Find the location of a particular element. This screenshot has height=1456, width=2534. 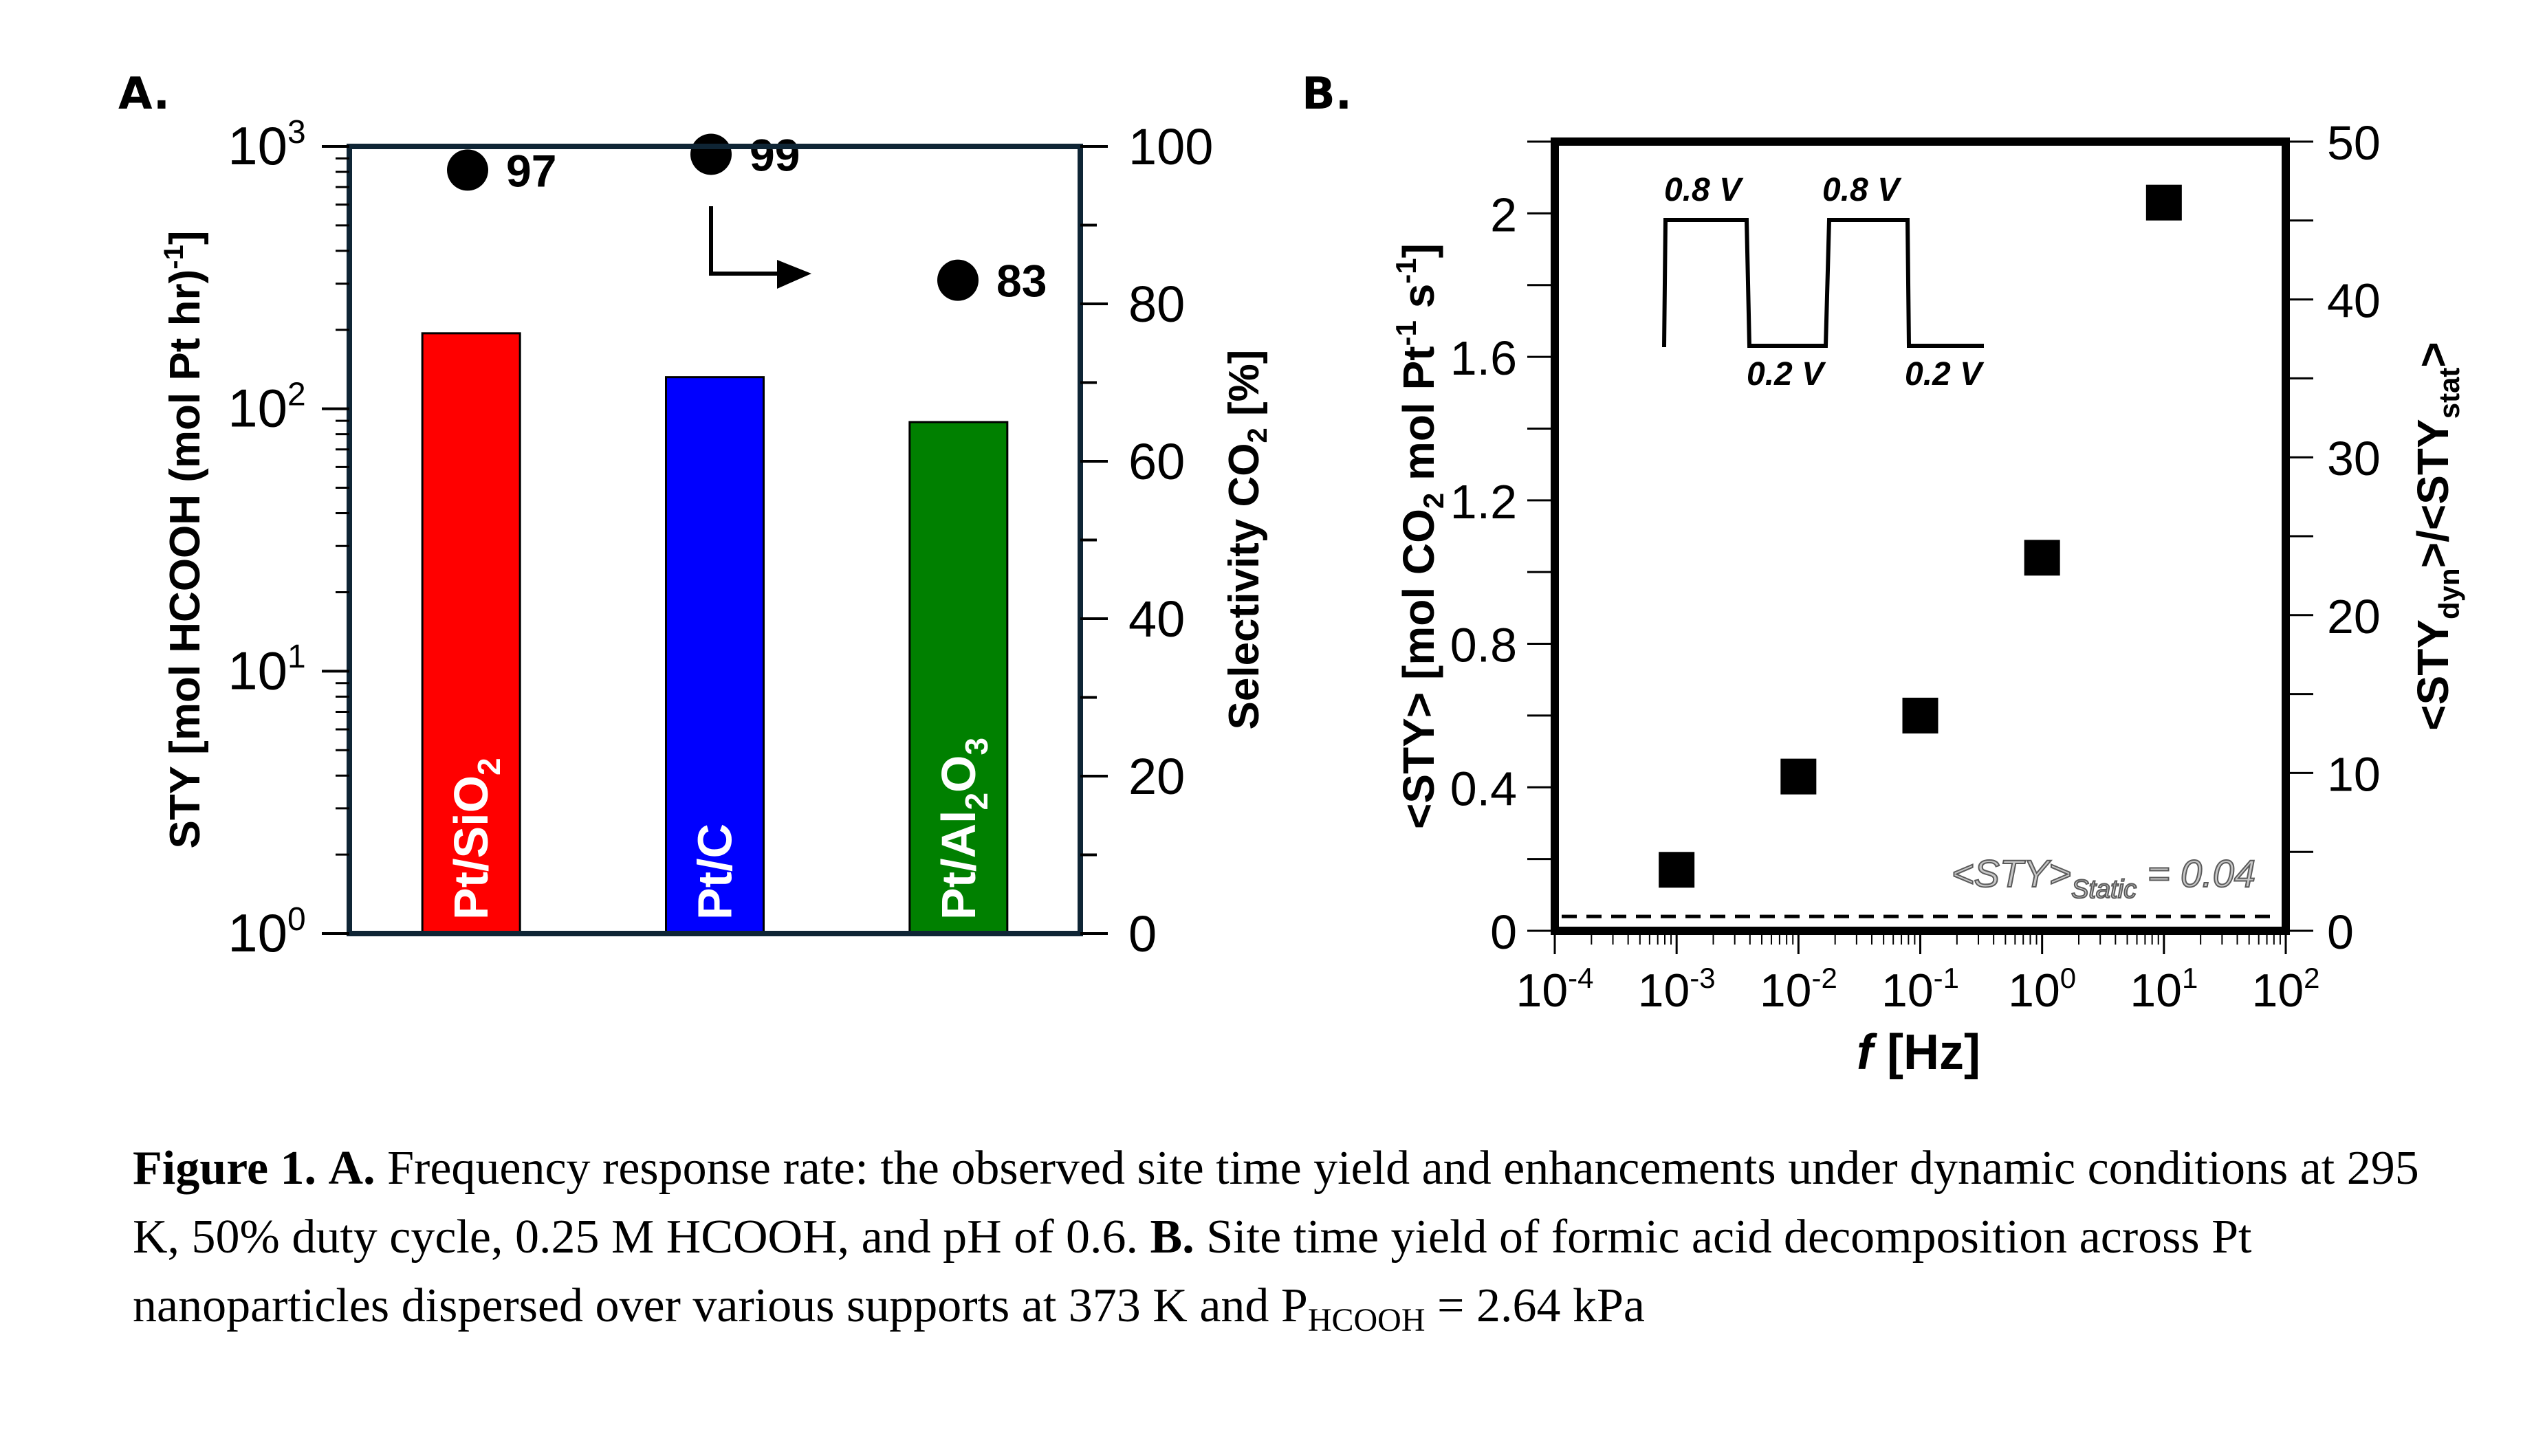

panel-b-y2label-sub2: stat is located at coordinates (2449, 393).